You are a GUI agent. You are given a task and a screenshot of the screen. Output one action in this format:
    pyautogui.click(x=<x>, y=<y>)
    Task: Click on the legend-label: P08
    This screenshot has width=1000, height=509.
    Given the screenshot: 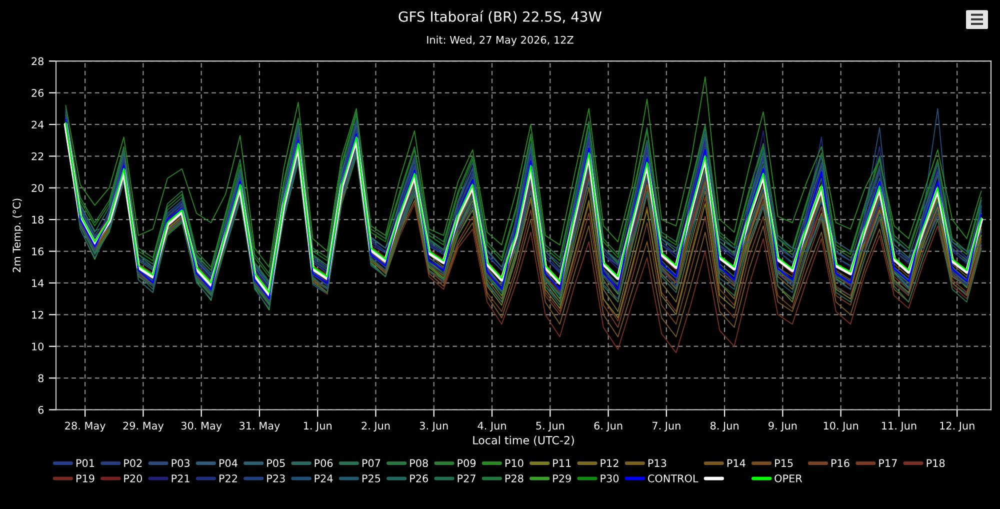 What is the action you would take?
    pyautogui.click(x=419, y=463)
    